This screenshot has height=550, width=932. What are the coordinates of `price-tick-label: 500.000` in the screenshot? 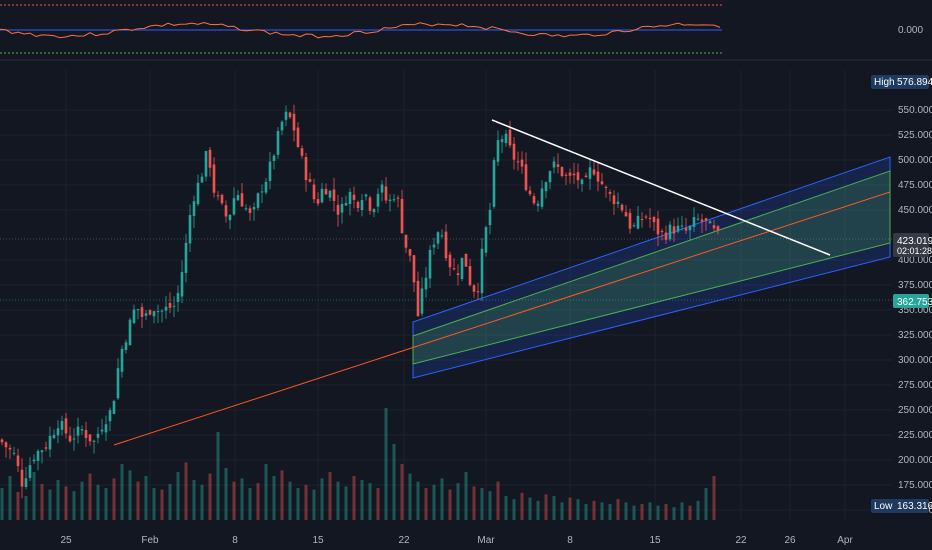 It's located at (915, 160).